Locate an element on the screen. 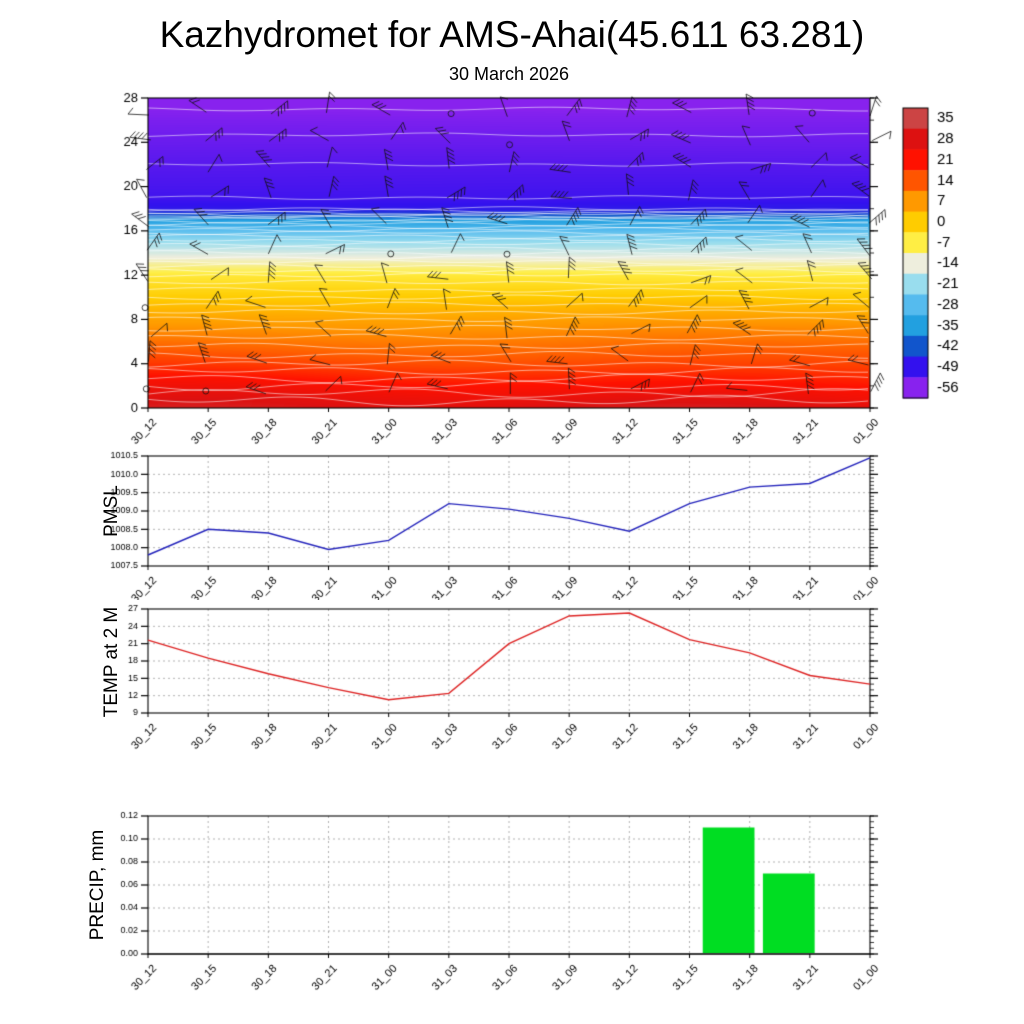 Image resolution: width=1024 pixels, height=1024 pixels. pmsl-axis-label: PMSL is located at coordinates (111, 511).